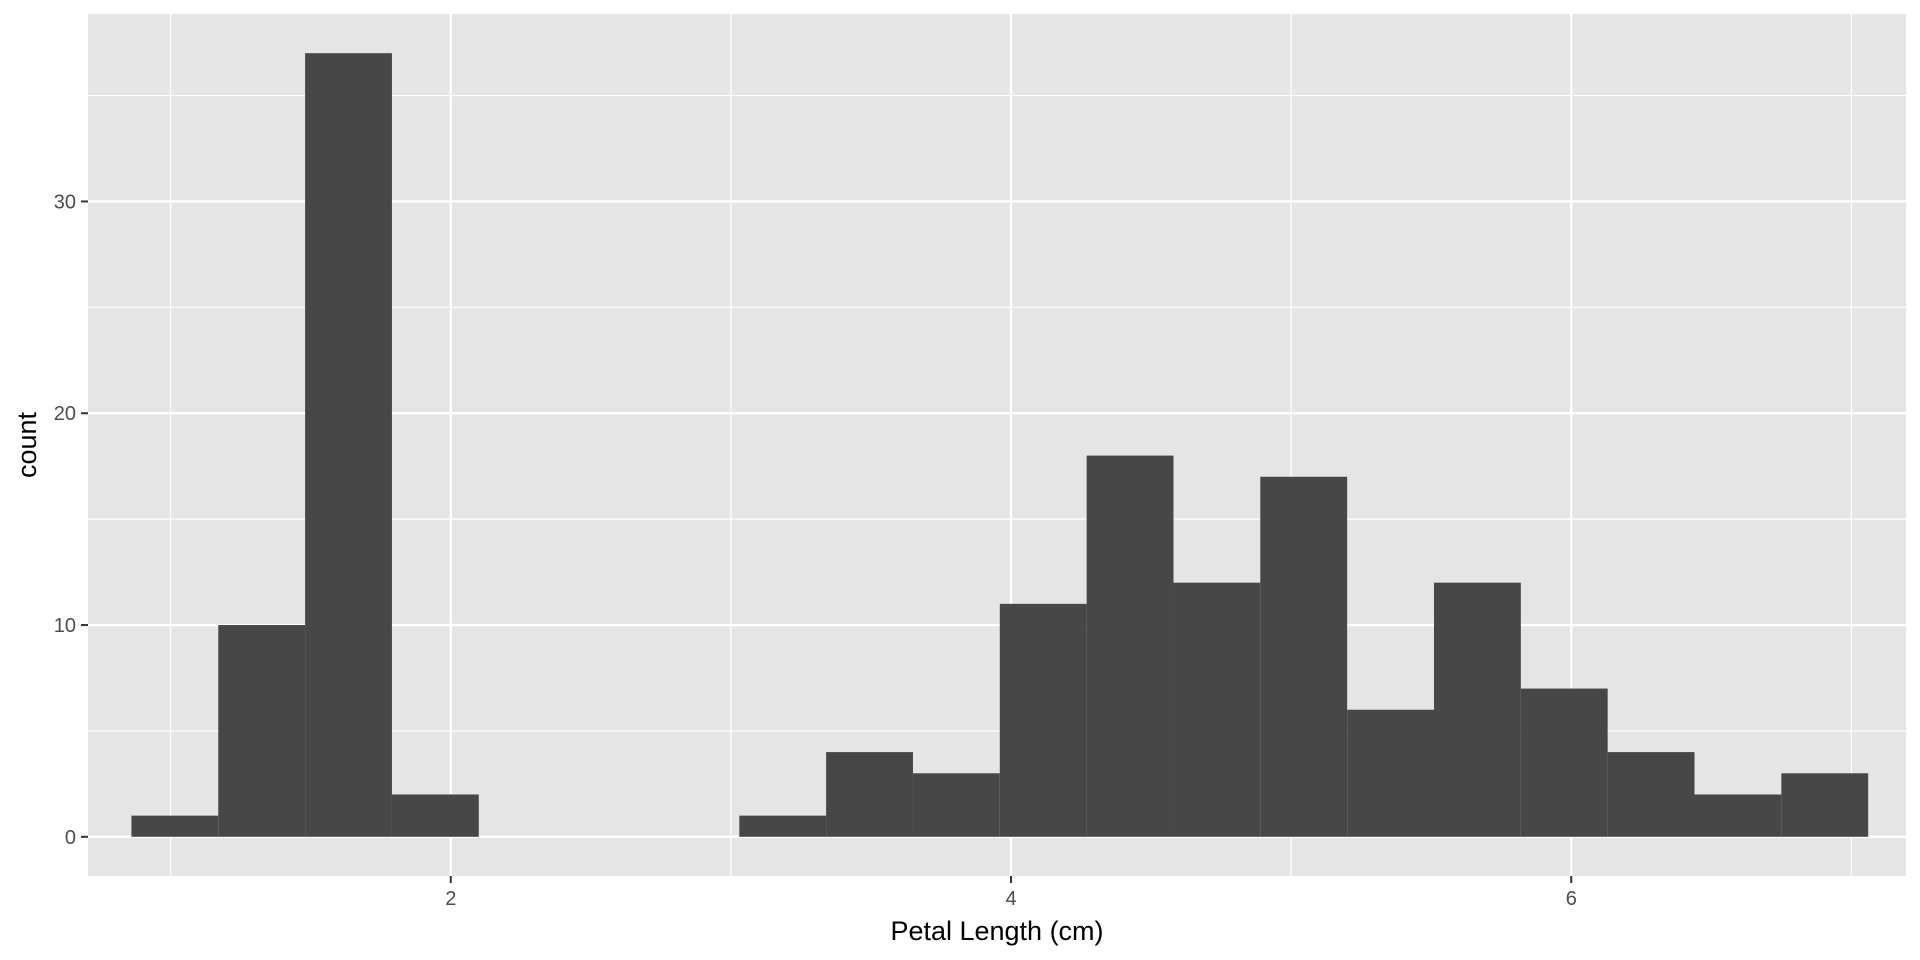  What do you see at coordinates (65, 414) in the screenshot?
I see `y-tick-label: 20` at bounding box center [65, 414].